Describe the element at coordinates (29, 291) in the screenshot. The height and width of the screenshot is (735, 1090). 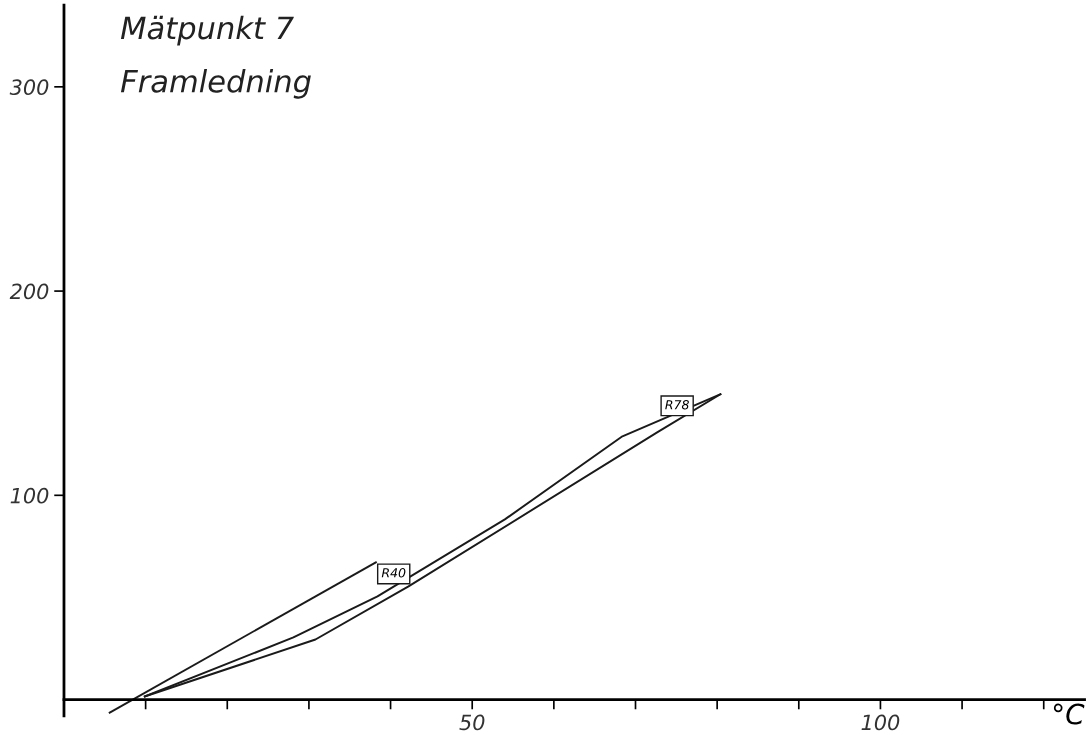
I see `y-tick-label: 200` at that location.